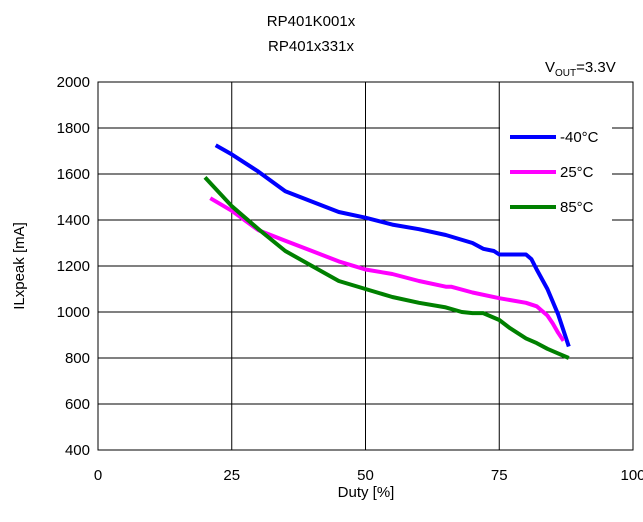 The image size is (643, 522). I want to click on x-tick-label: 0, so click(98, 475).